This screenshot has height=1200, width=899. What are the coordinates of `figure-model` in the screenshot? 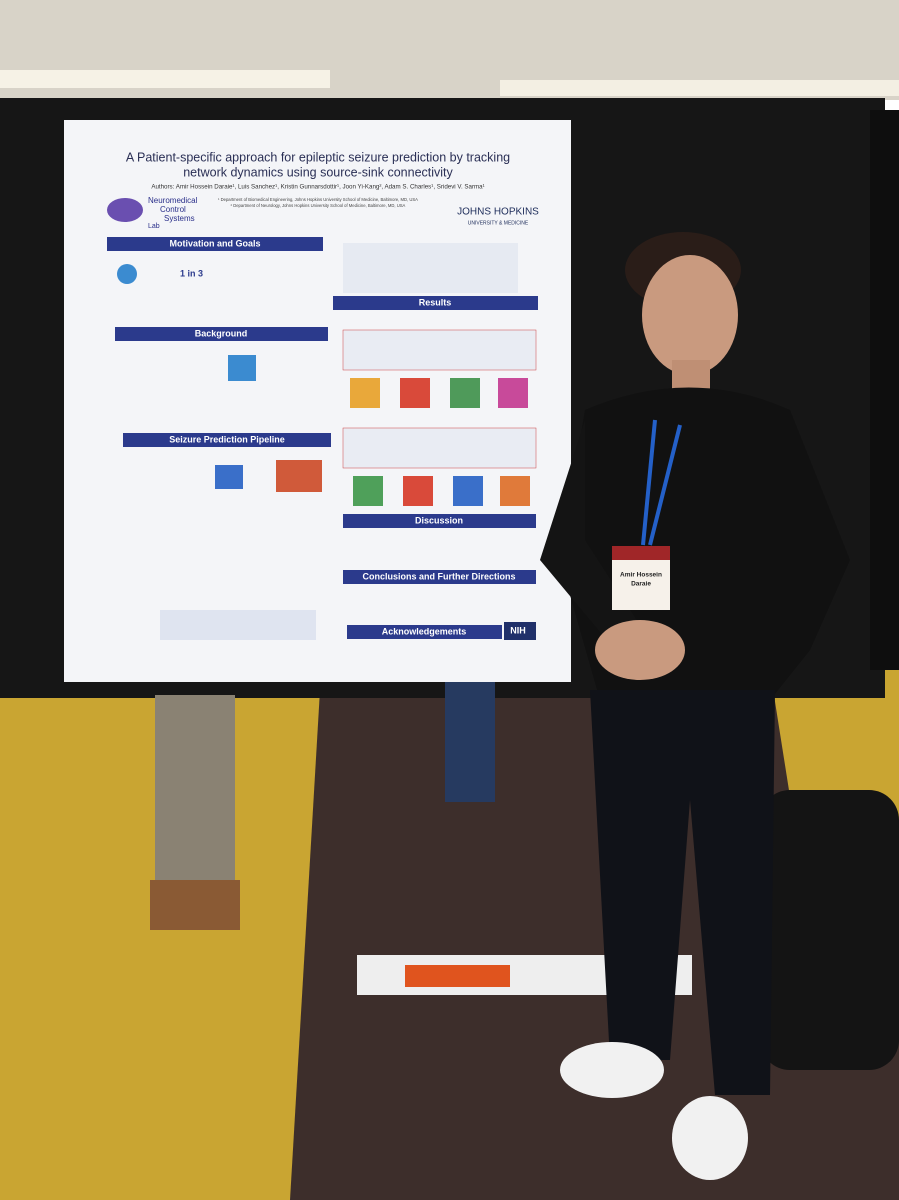 It's located at (430, 268).